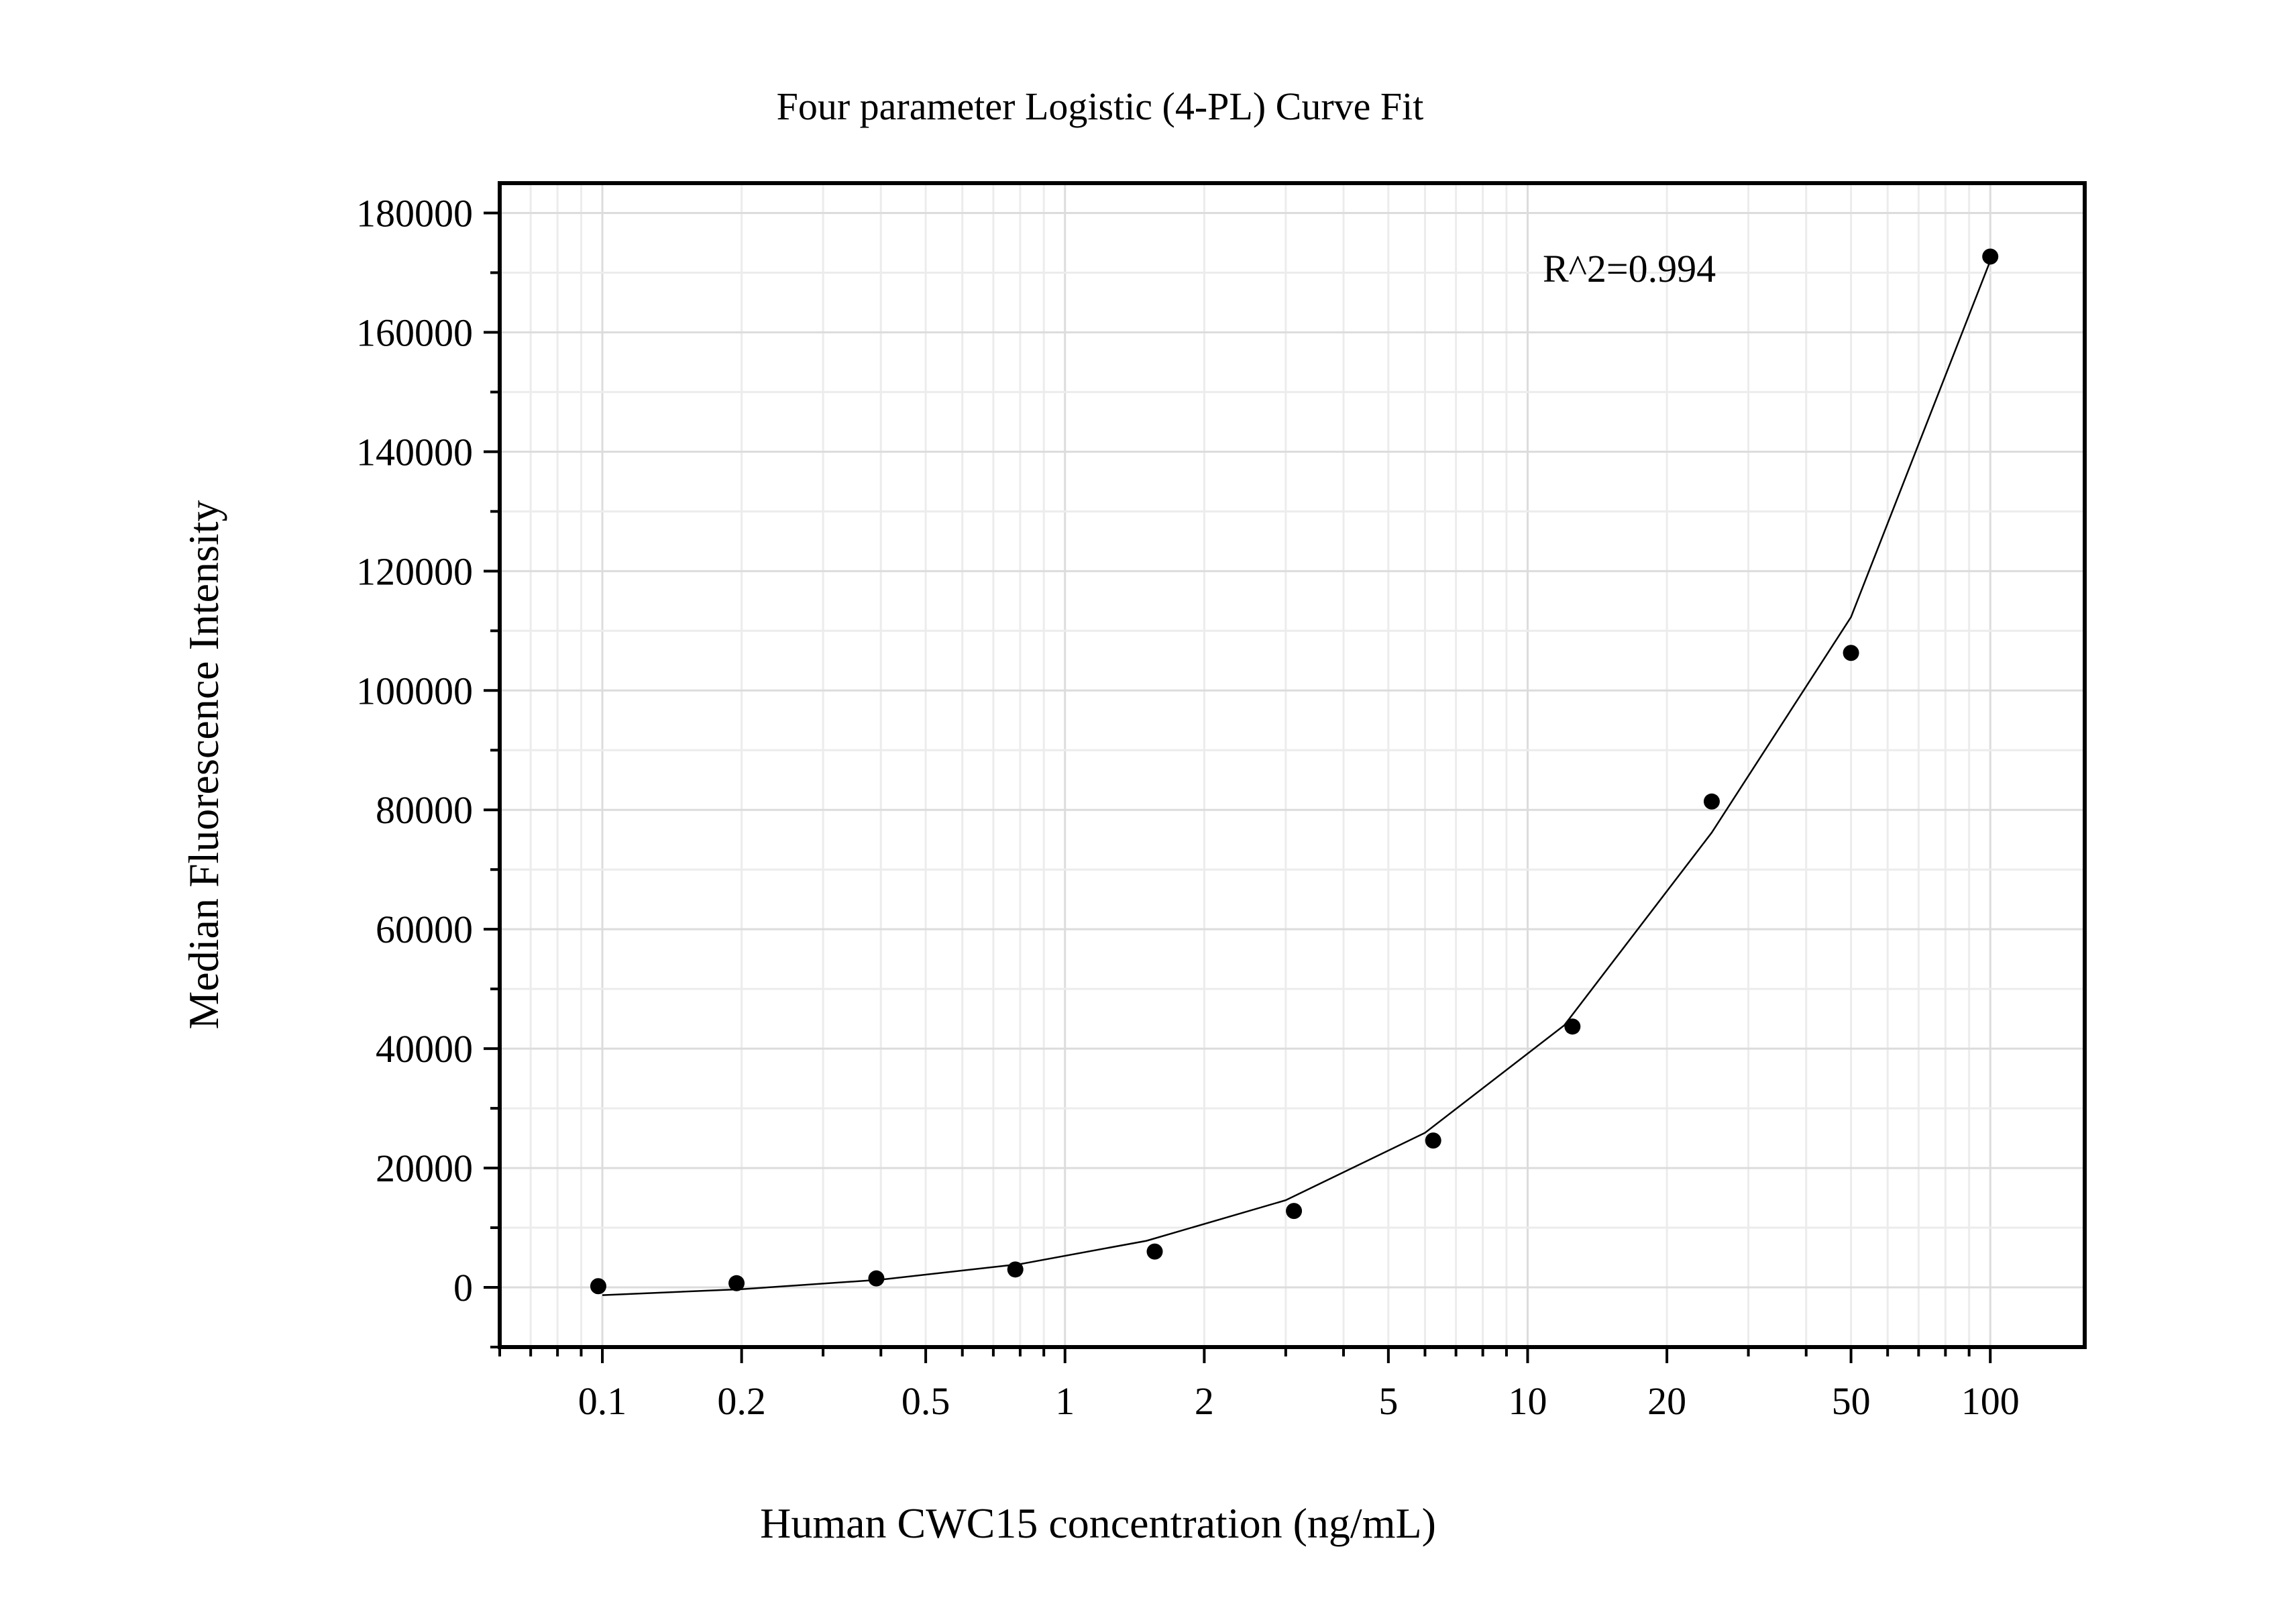  Describe the element at coordinates (1098, 1523) in the screenshot. I see `x-axis-label: Human CWC15 concentration (ng/mL)` at that location.